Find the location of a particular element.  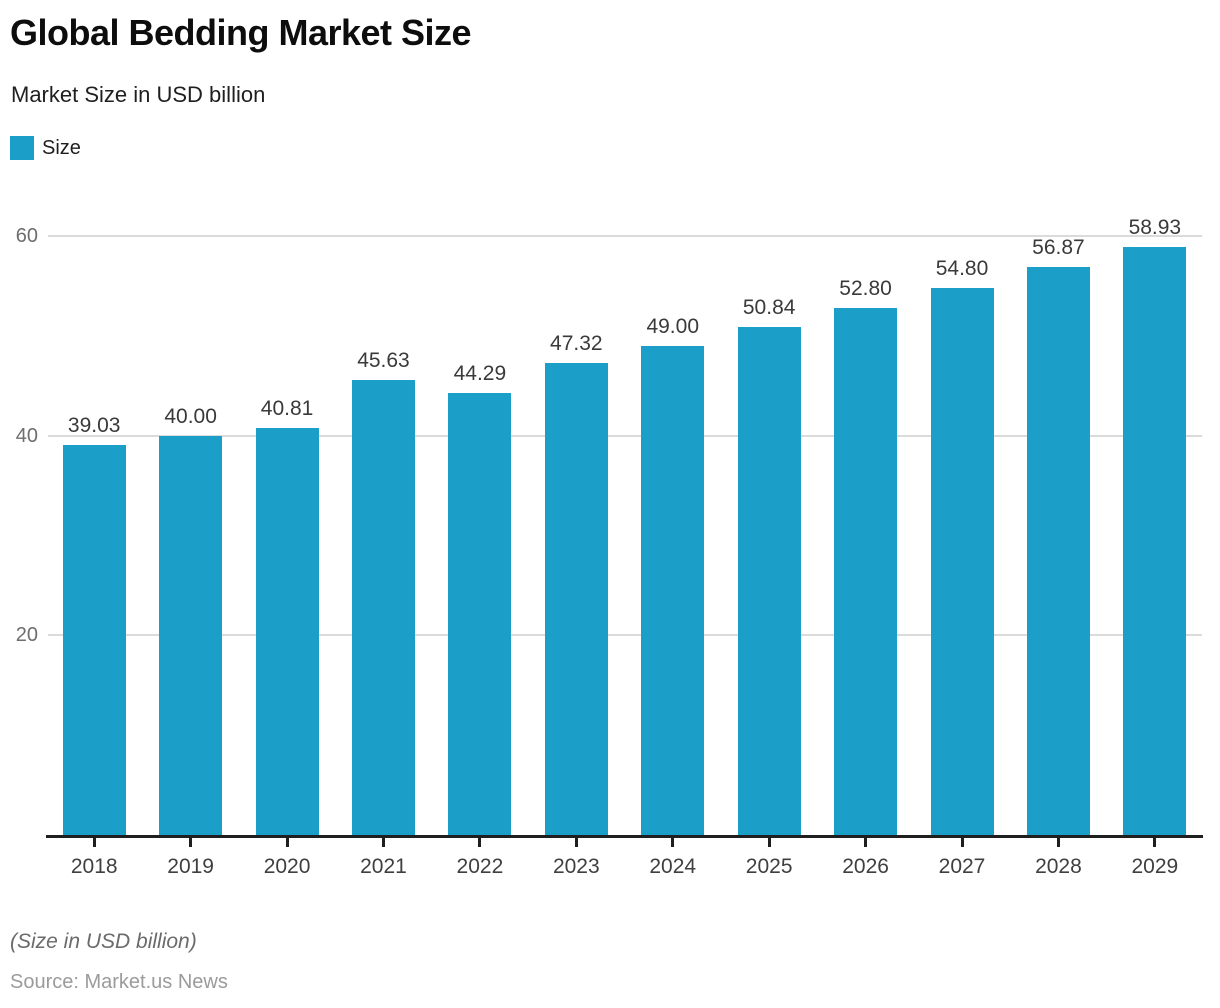

chart-subtitle: Market Size in USD billion is located at coordinates (138, 94).